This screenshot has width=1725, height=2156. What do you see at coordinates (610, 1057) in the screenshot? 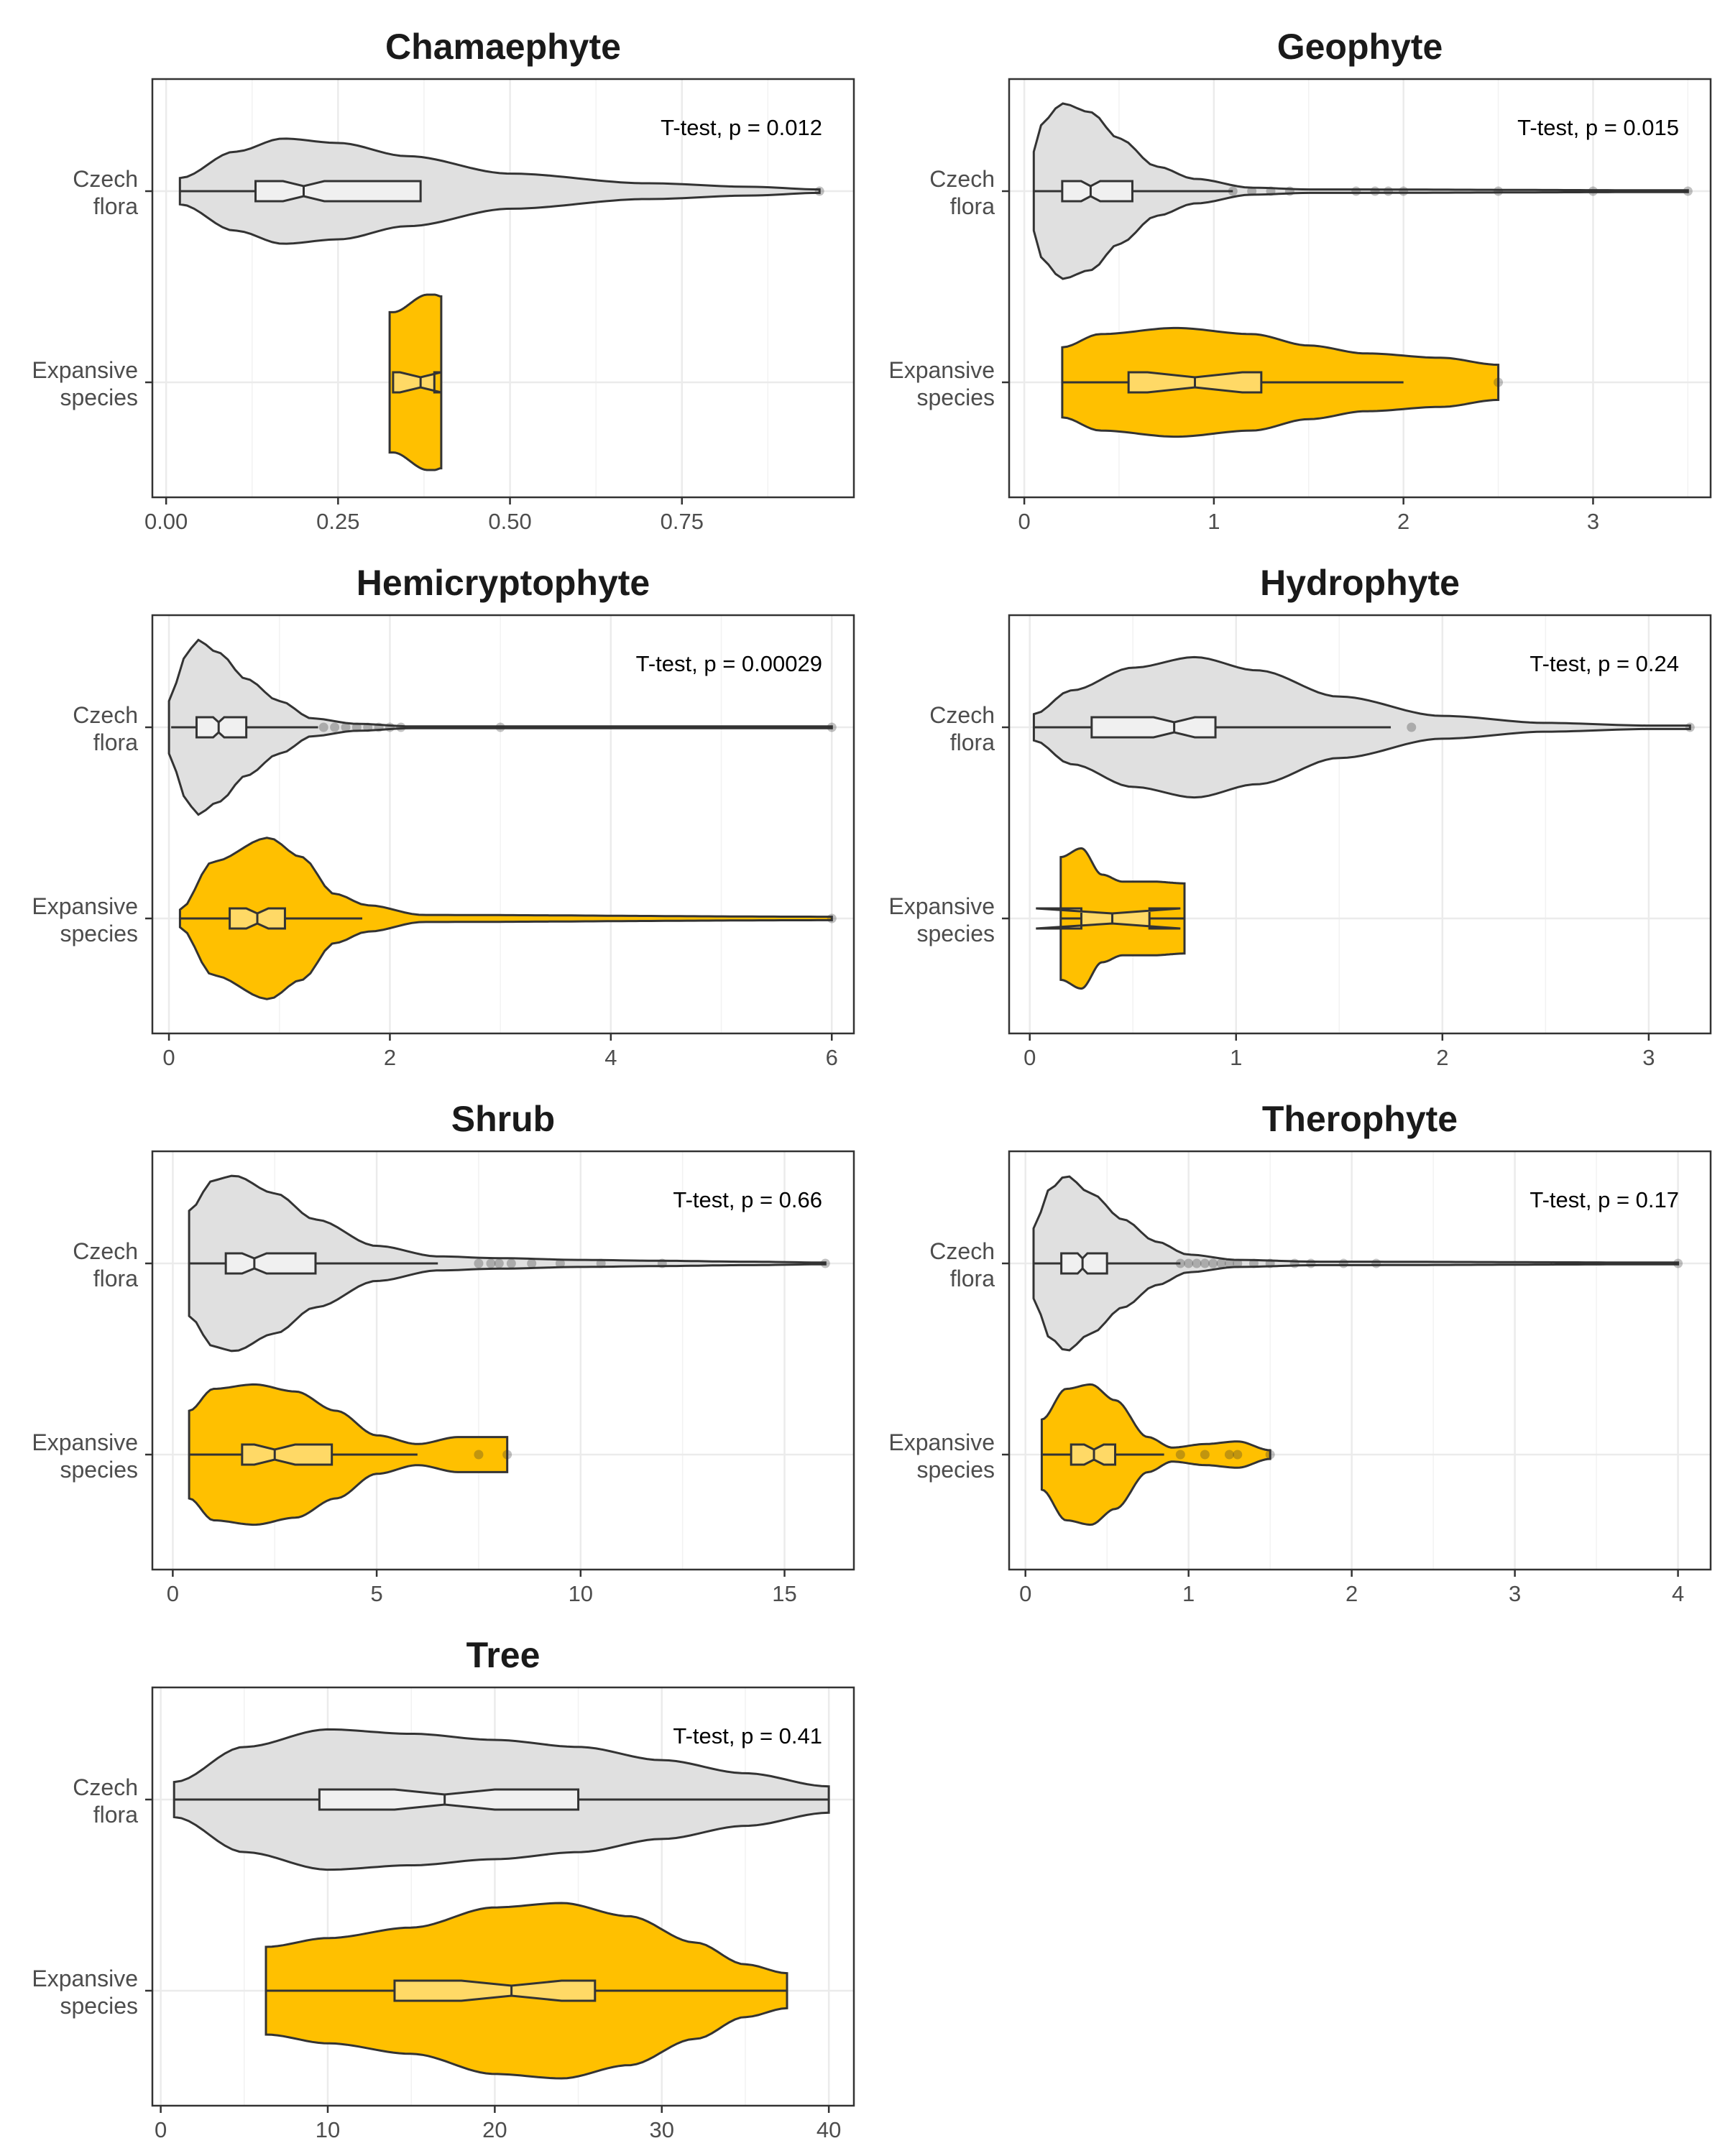
I see `x-tick-label: 4` at bounding box center [610, 1057].